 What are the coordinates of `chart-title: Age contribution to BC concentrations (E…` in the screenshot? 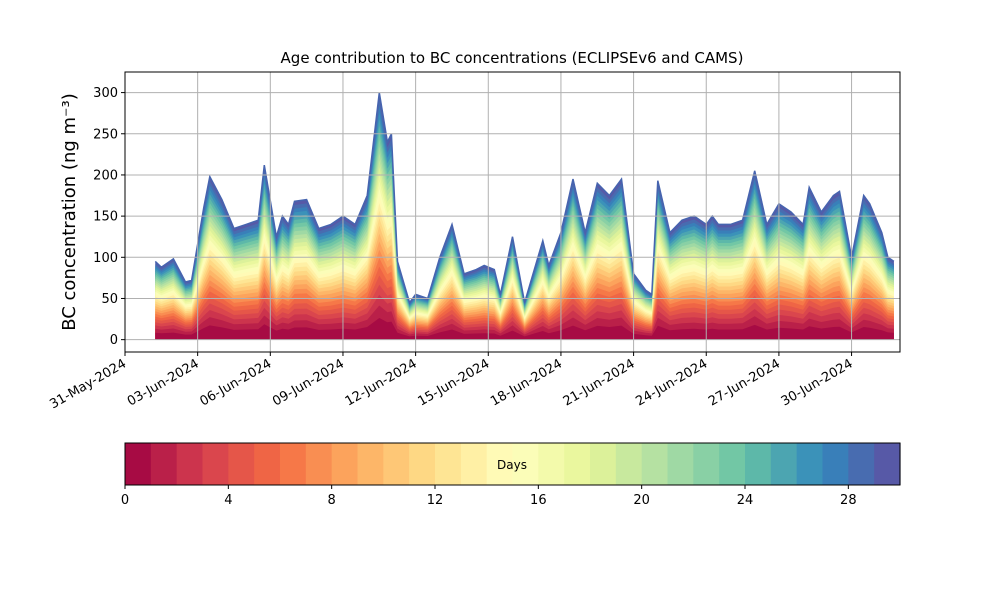 It's located at (512, 58).